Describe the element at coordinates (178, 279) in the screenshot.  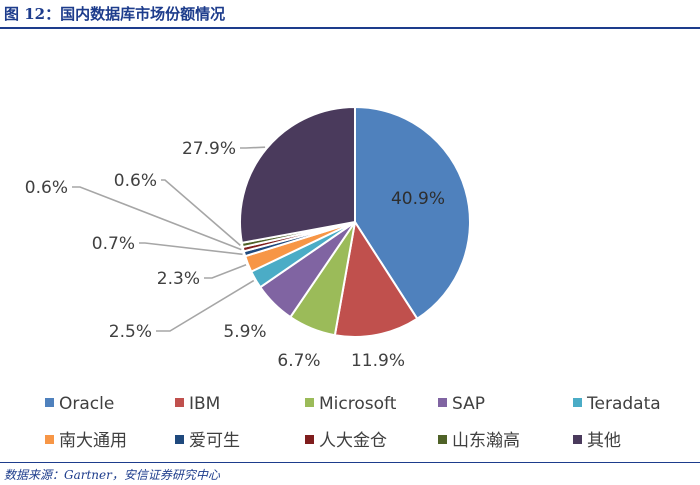
I see `data-label: 2.3%` at that location.